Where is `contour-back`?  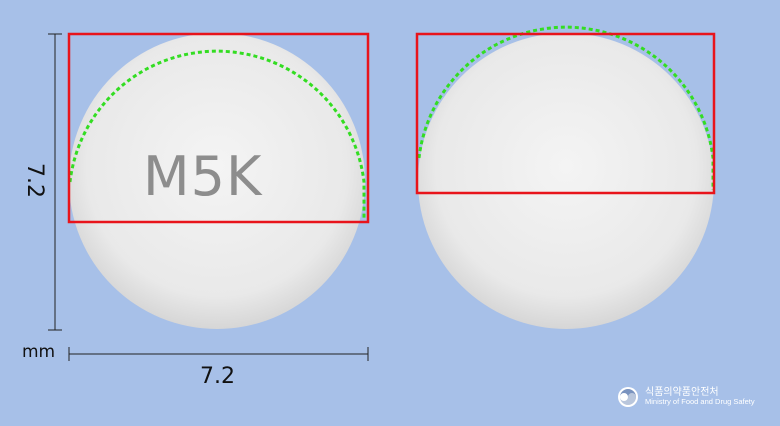 contour-back is located at coordinates (566, 107).